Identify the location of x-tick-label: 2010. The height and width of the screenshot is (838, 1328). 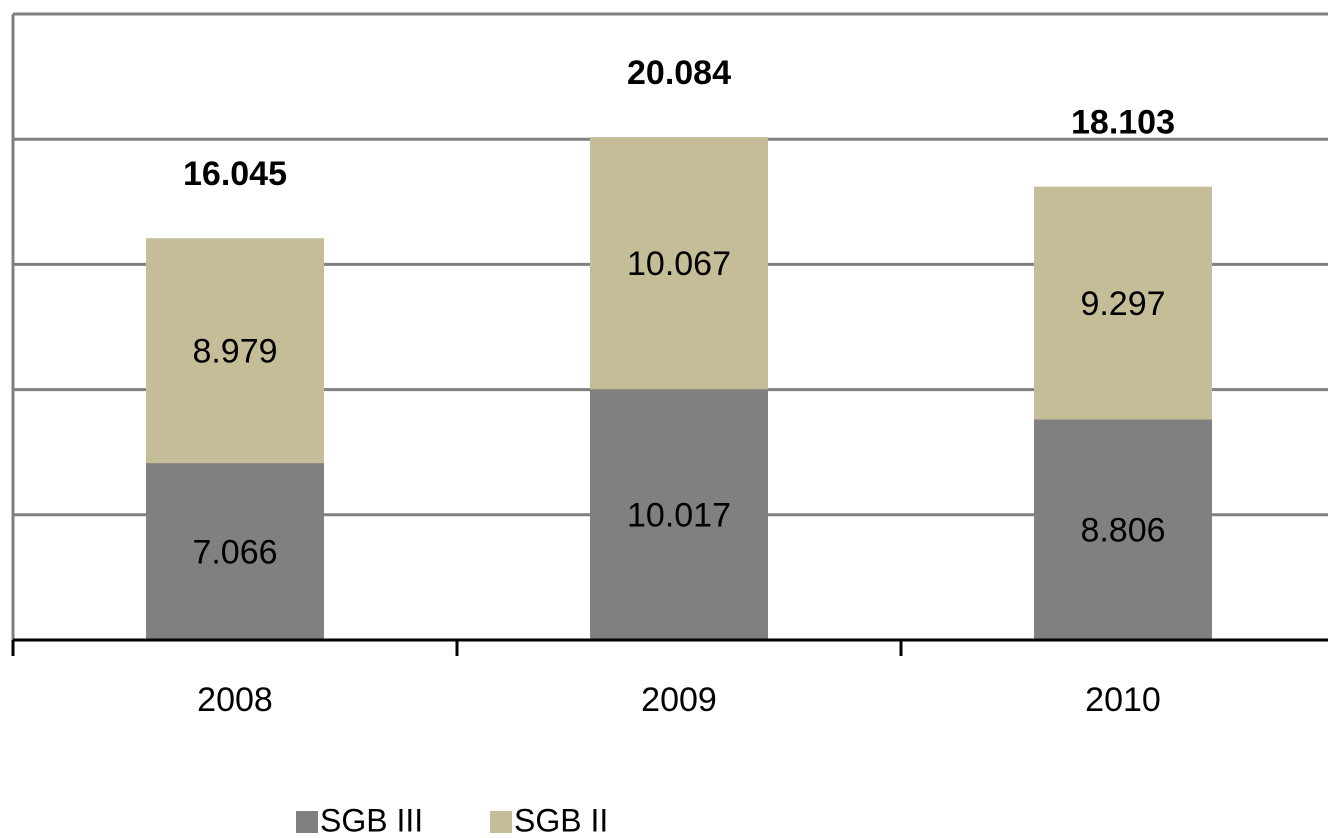
(1123, 700).